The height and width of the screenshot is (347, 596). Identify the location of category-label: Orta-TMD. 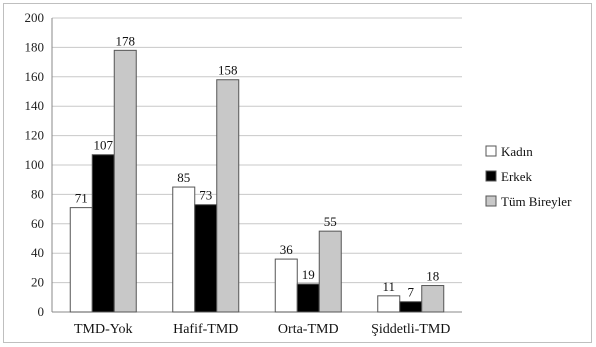
(308, 329).